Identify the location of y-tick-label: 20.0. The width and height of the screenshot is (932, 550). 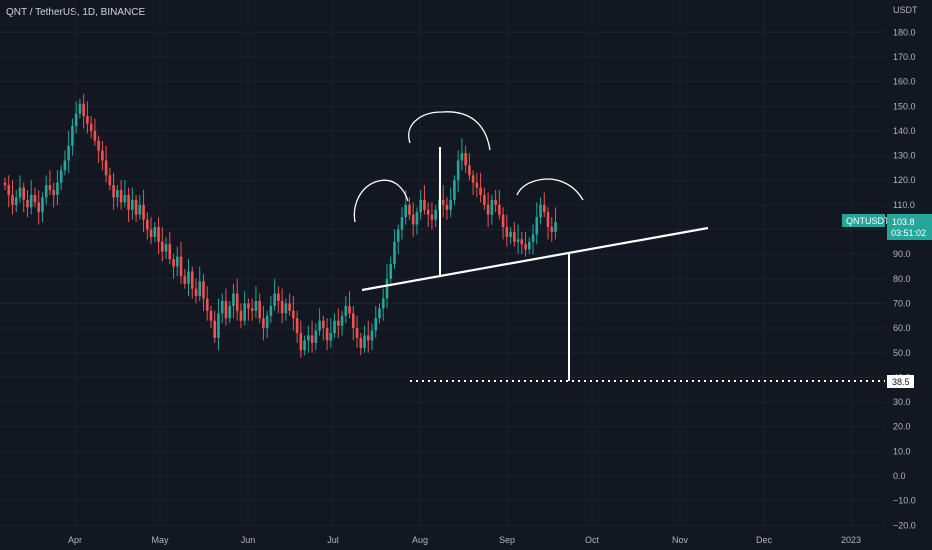
(902, 427).